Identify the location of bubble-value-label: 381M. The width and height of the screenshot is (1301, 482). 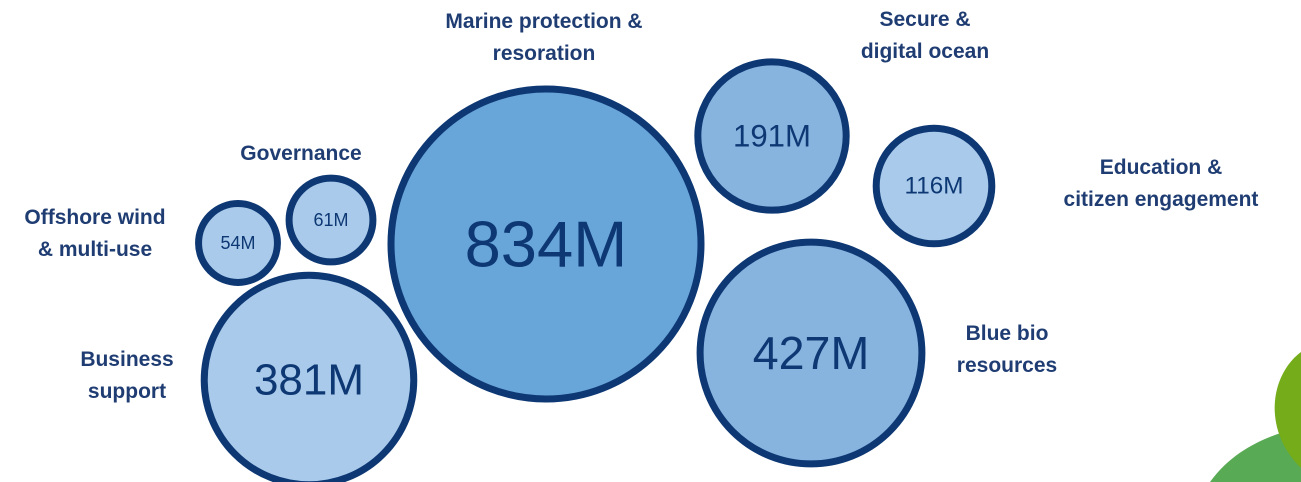
(309, 380).